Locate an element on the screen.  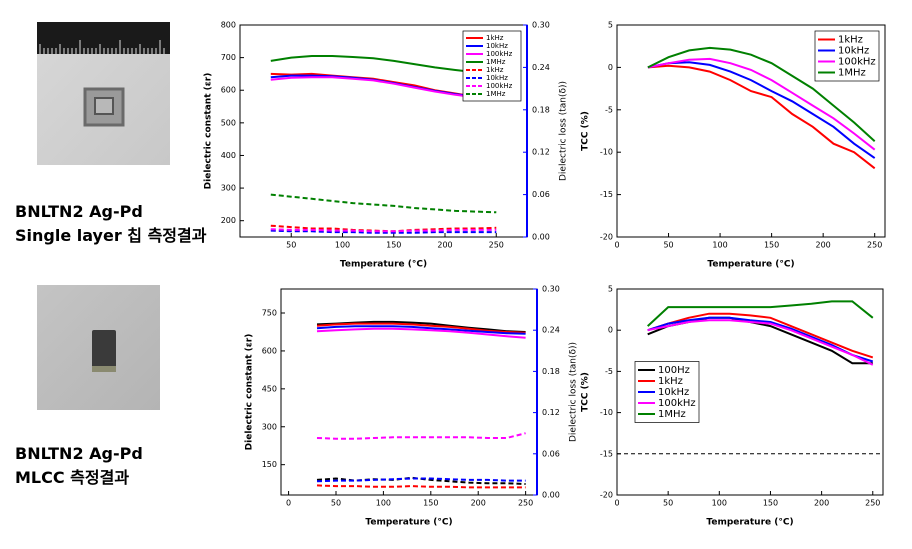
y-tick-label: 400 is located at coordinates (228, 155).